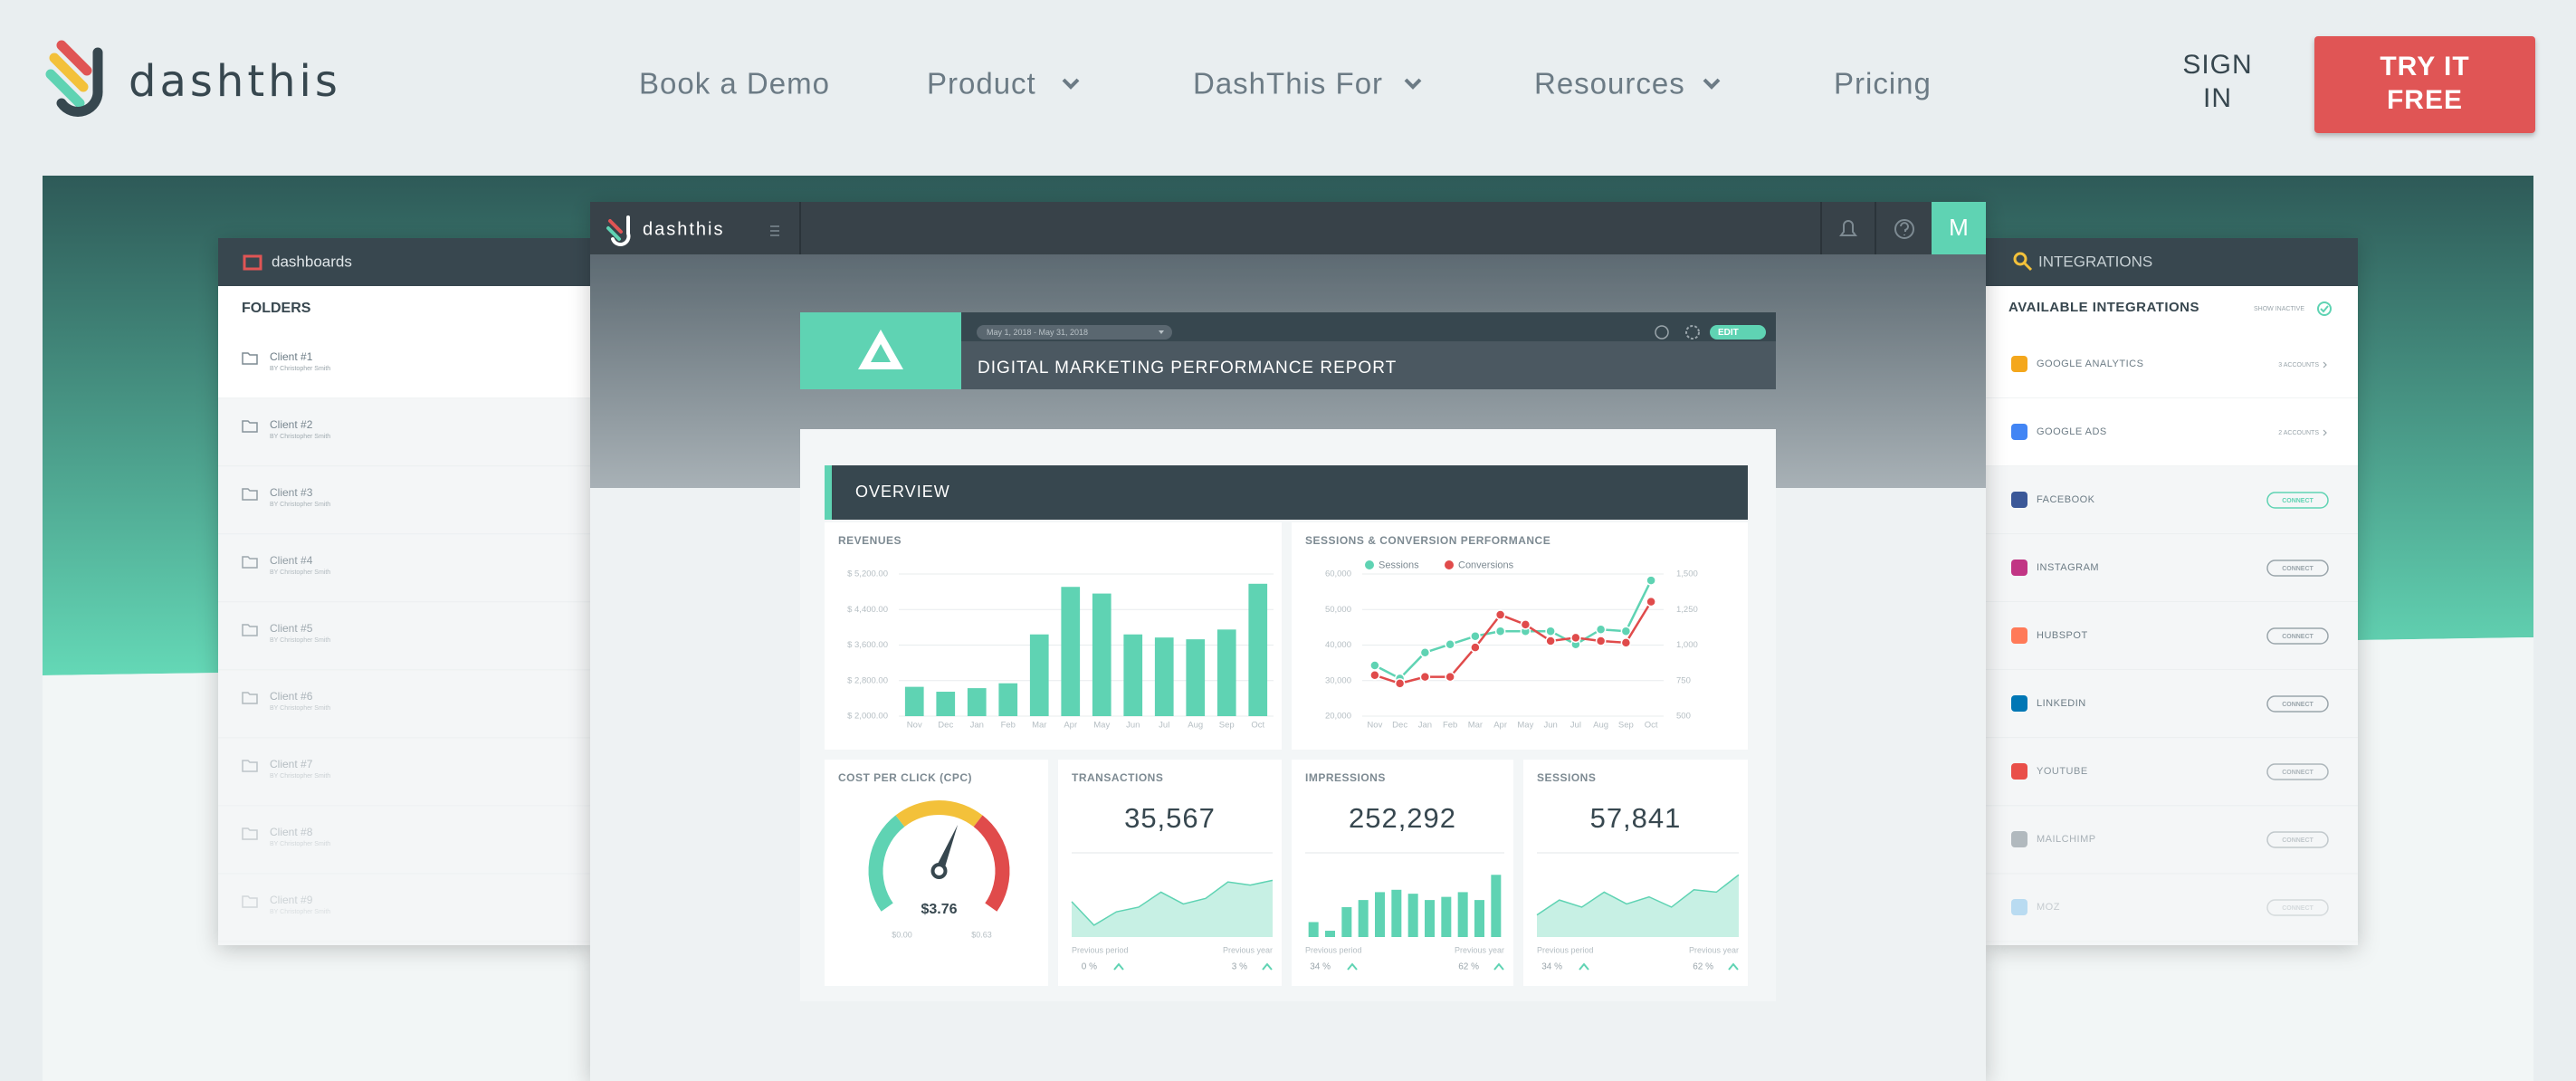  I want to click on x-tick-label: Jul, so click(1575, 726).